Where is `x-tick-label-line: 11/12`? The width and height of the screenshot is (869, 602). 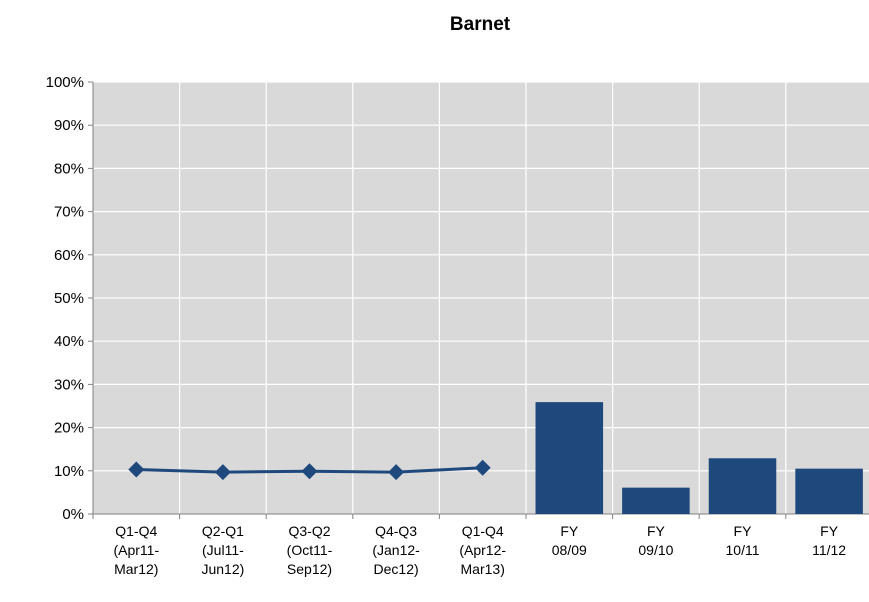 x-tick-label-line: 11/12 is located at coordinates (829, 550).